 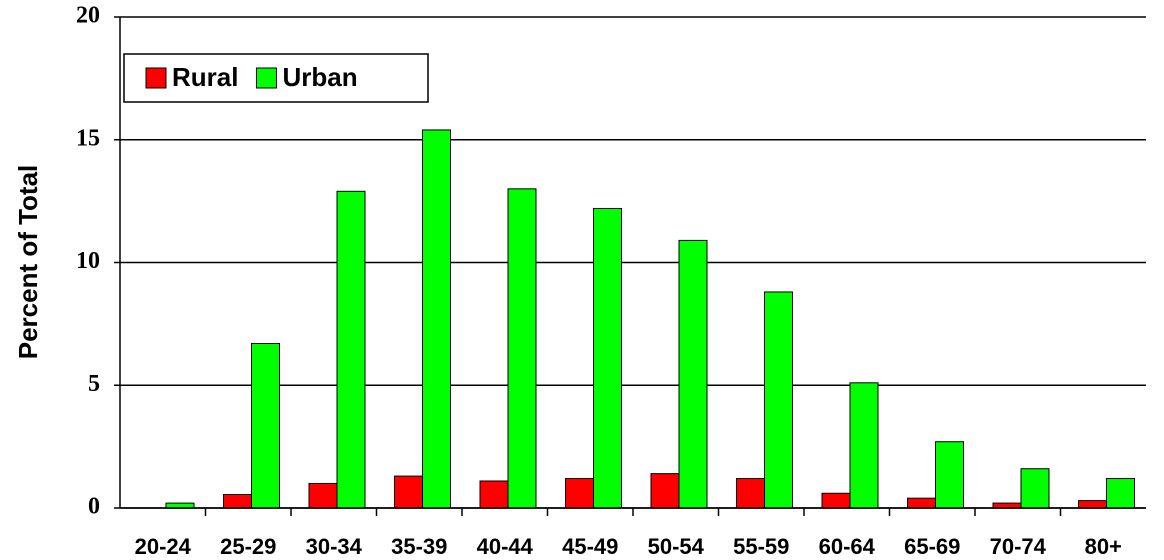 I want to click on legend-box, so click(x=276, y=78).